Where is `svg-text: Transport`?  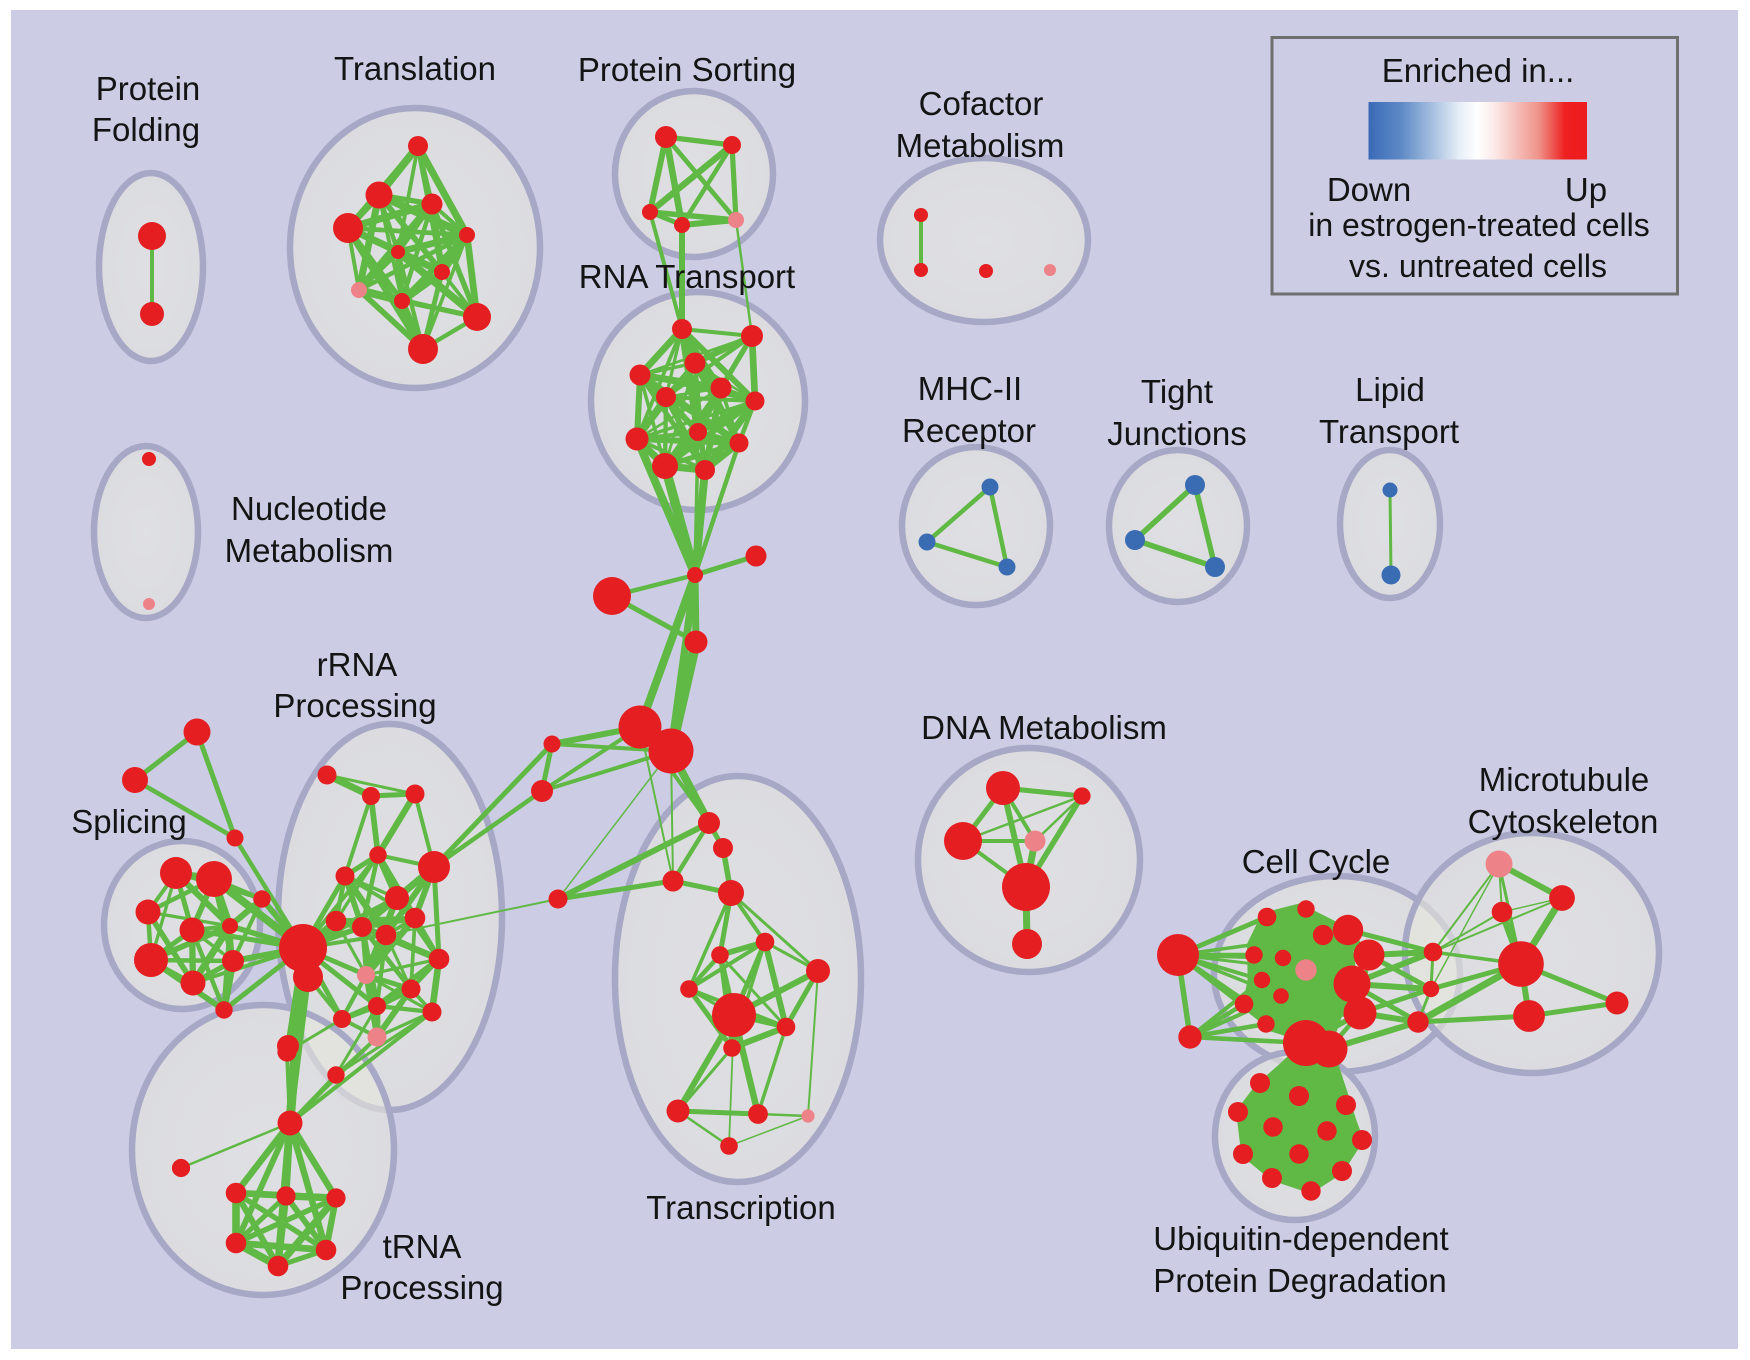
svg-text: Transport is located at coordinates (1389, 431).